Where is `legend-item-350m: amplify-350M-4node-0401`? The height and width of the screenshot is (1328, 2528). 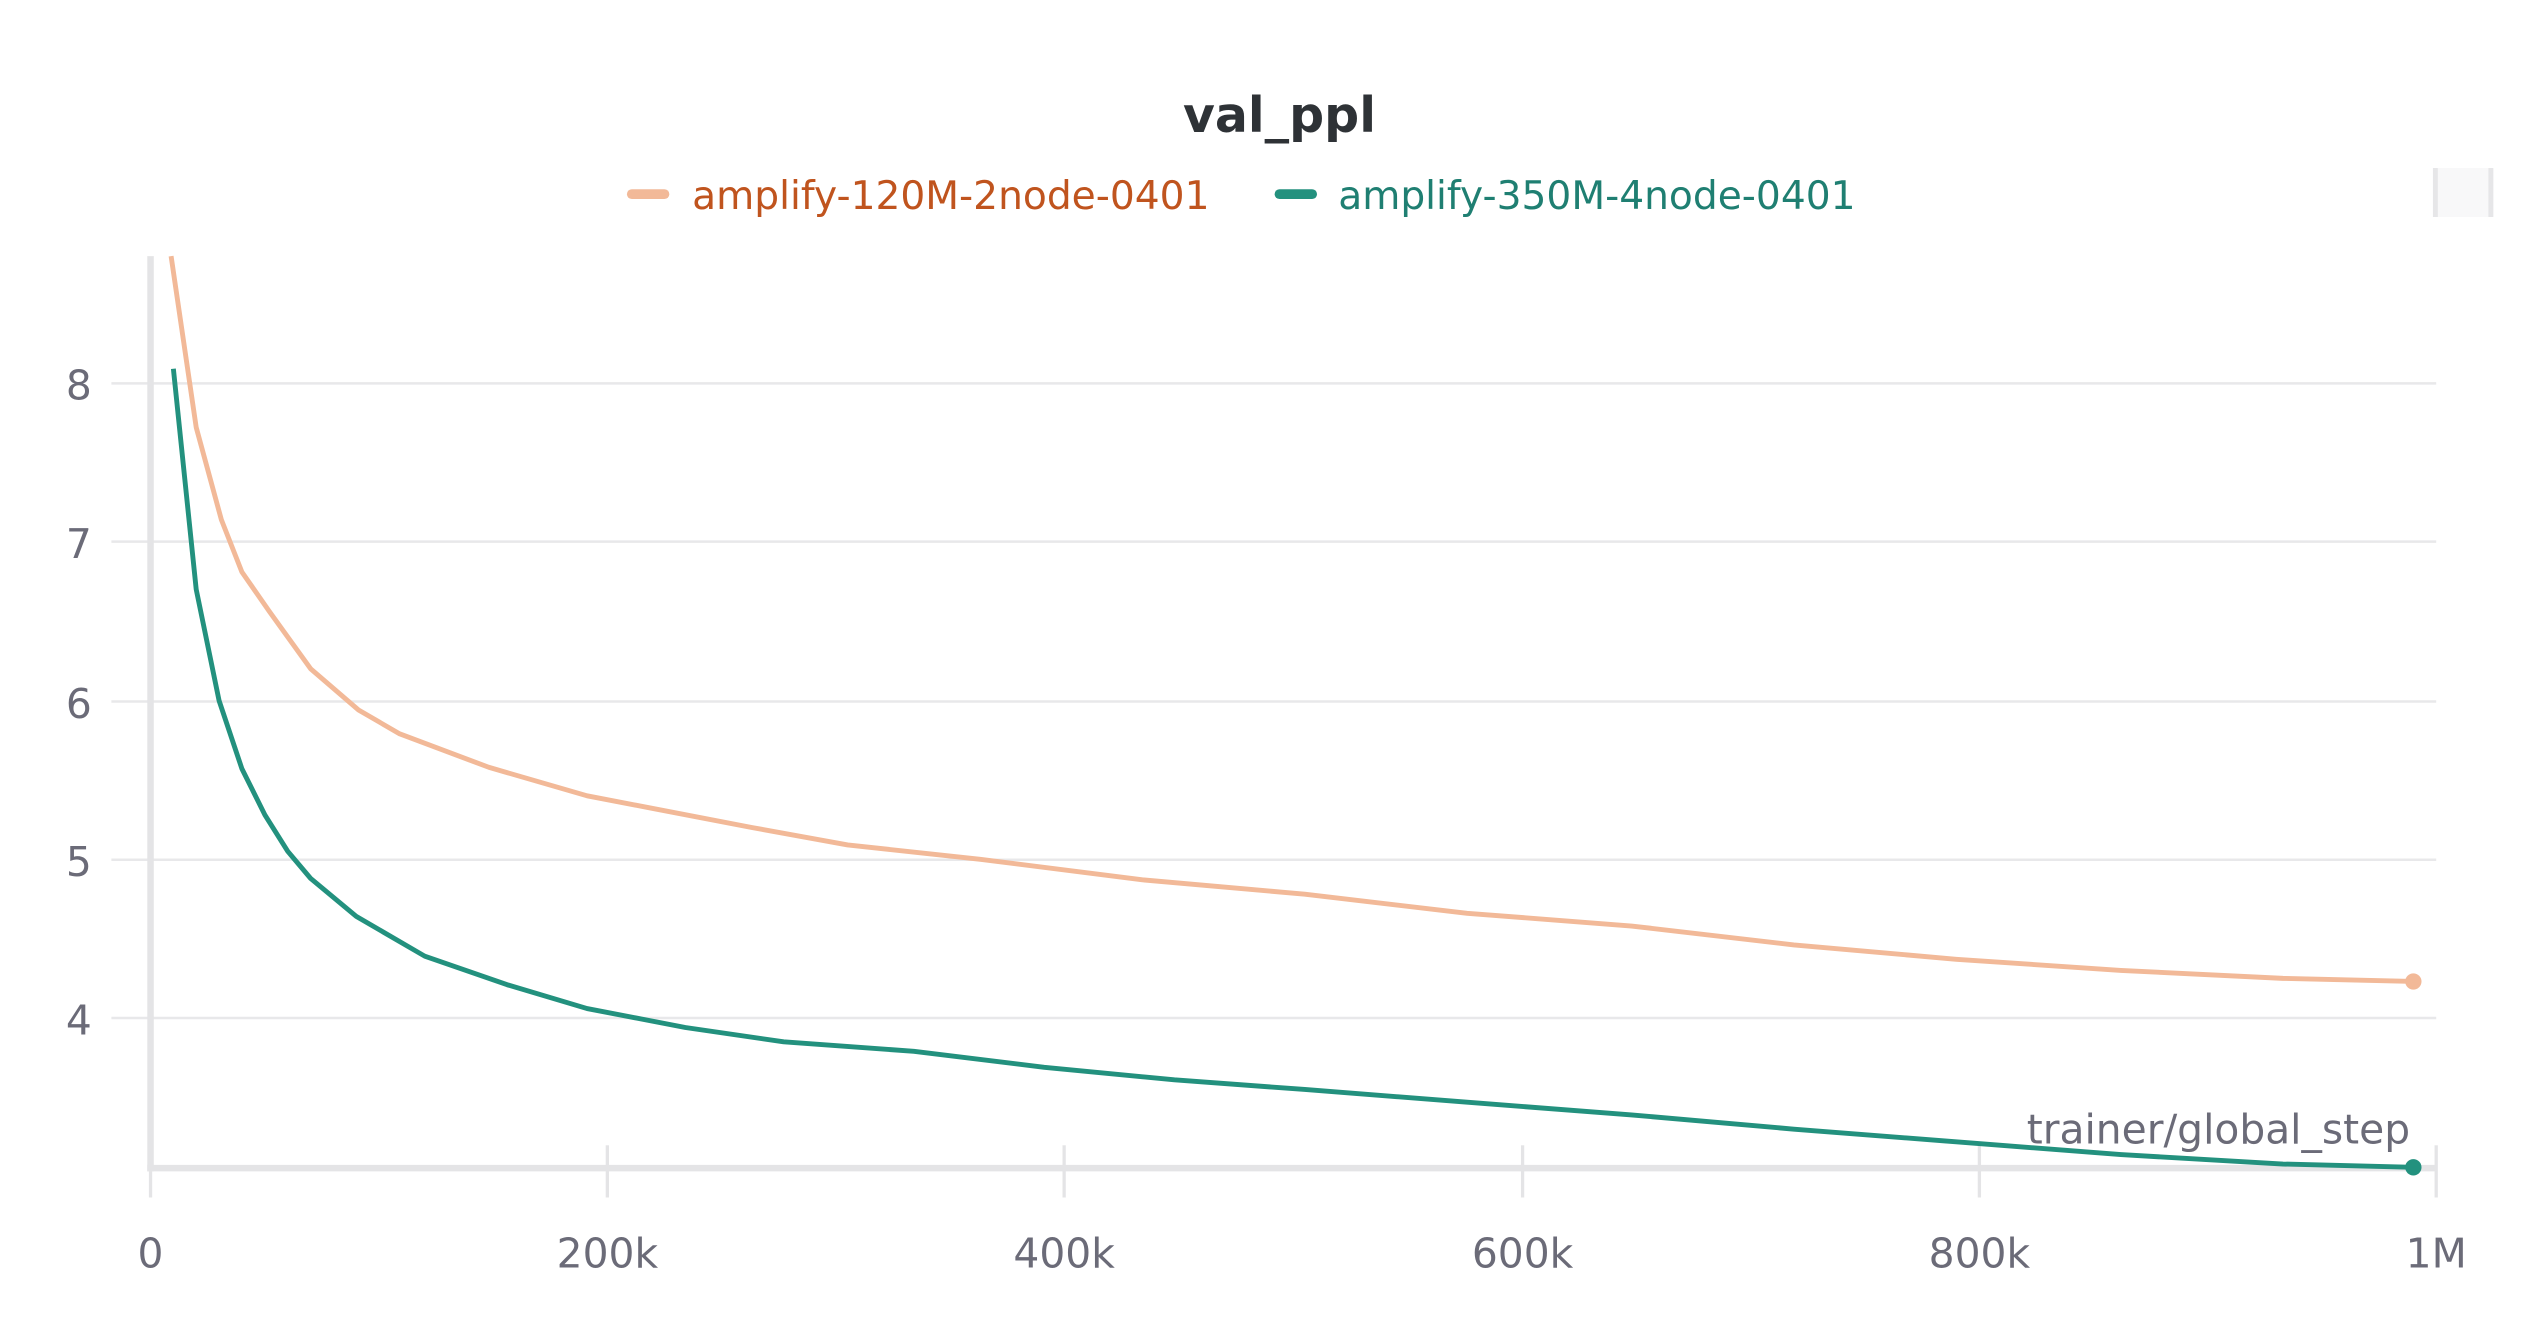
legend-item-350m: amplify-350M-4node-0401 is located at coordinates (1565, 196).